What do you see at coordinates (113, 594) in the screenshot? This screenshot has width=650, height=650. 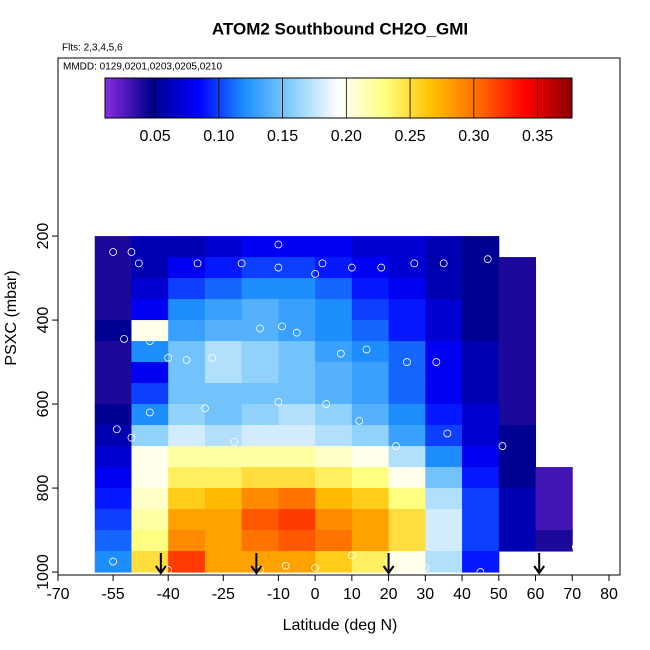 I see `x-tick-label: -55` at bounding box center [113, 594].